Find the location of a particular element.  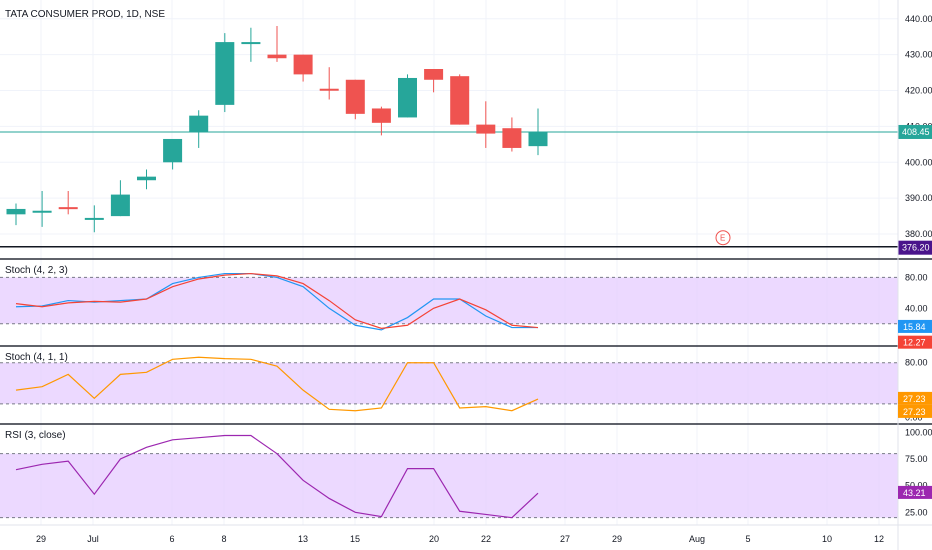

marker-price-badge is located at coordinates (915, 247).